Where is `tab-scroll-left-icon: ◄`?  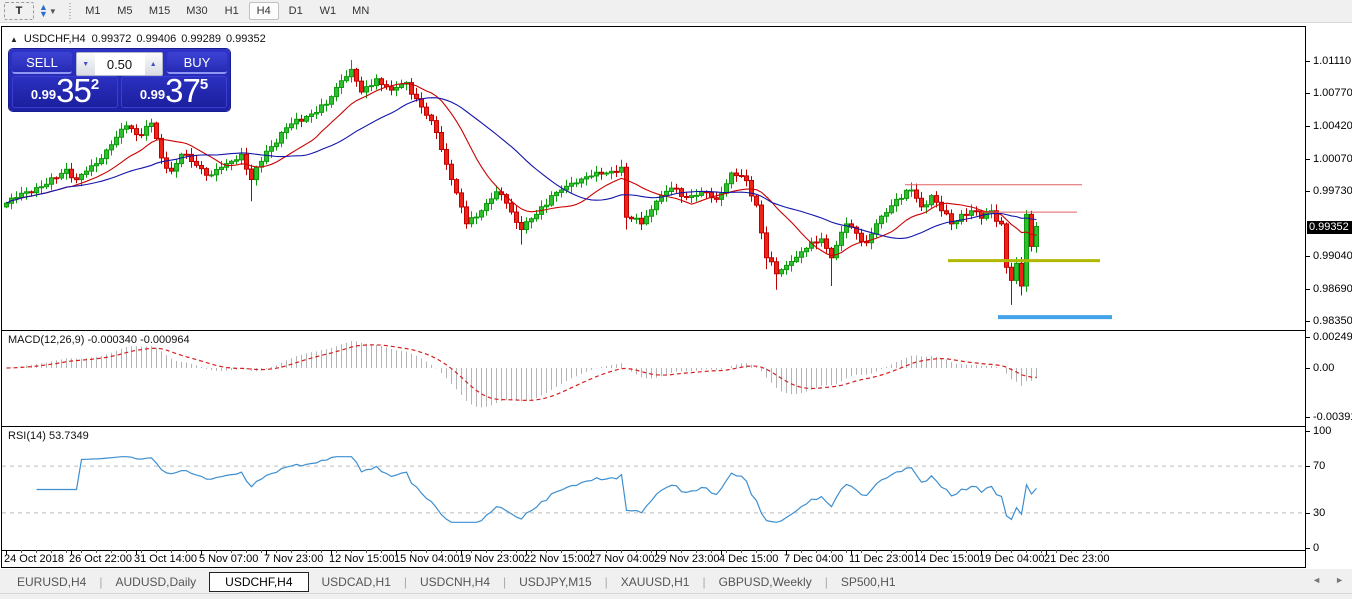
tab-scroll-left-icon: ◄ is located at coordinates (1317, 580).